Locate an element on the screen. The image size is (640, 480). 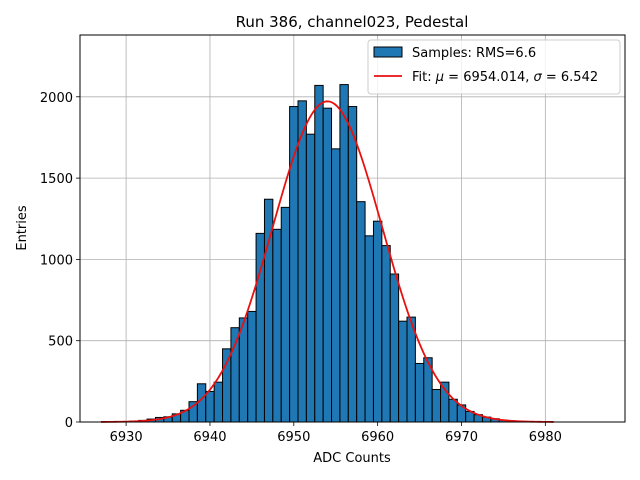
y-axis-ticks: 0 500 1000 1500 2000 is located at coordinates (60, 261).